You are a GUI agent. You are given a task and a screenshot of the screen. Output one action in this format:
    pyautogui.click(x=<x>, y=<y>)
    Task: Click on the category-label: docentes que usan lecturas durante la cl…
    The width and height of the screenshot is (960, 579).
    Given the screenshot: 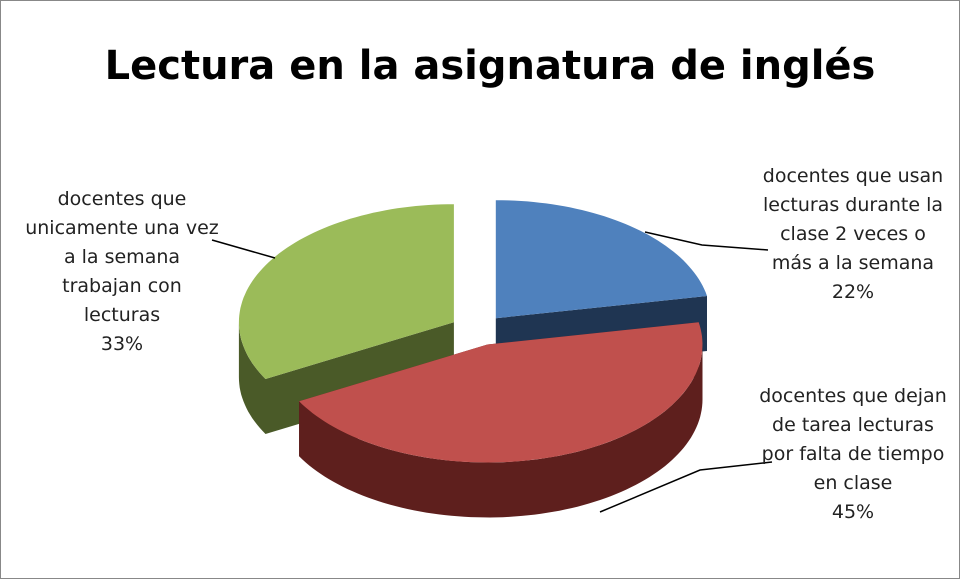 What is the action you would take?
    pyautogui.click(x=853, y=219)
    